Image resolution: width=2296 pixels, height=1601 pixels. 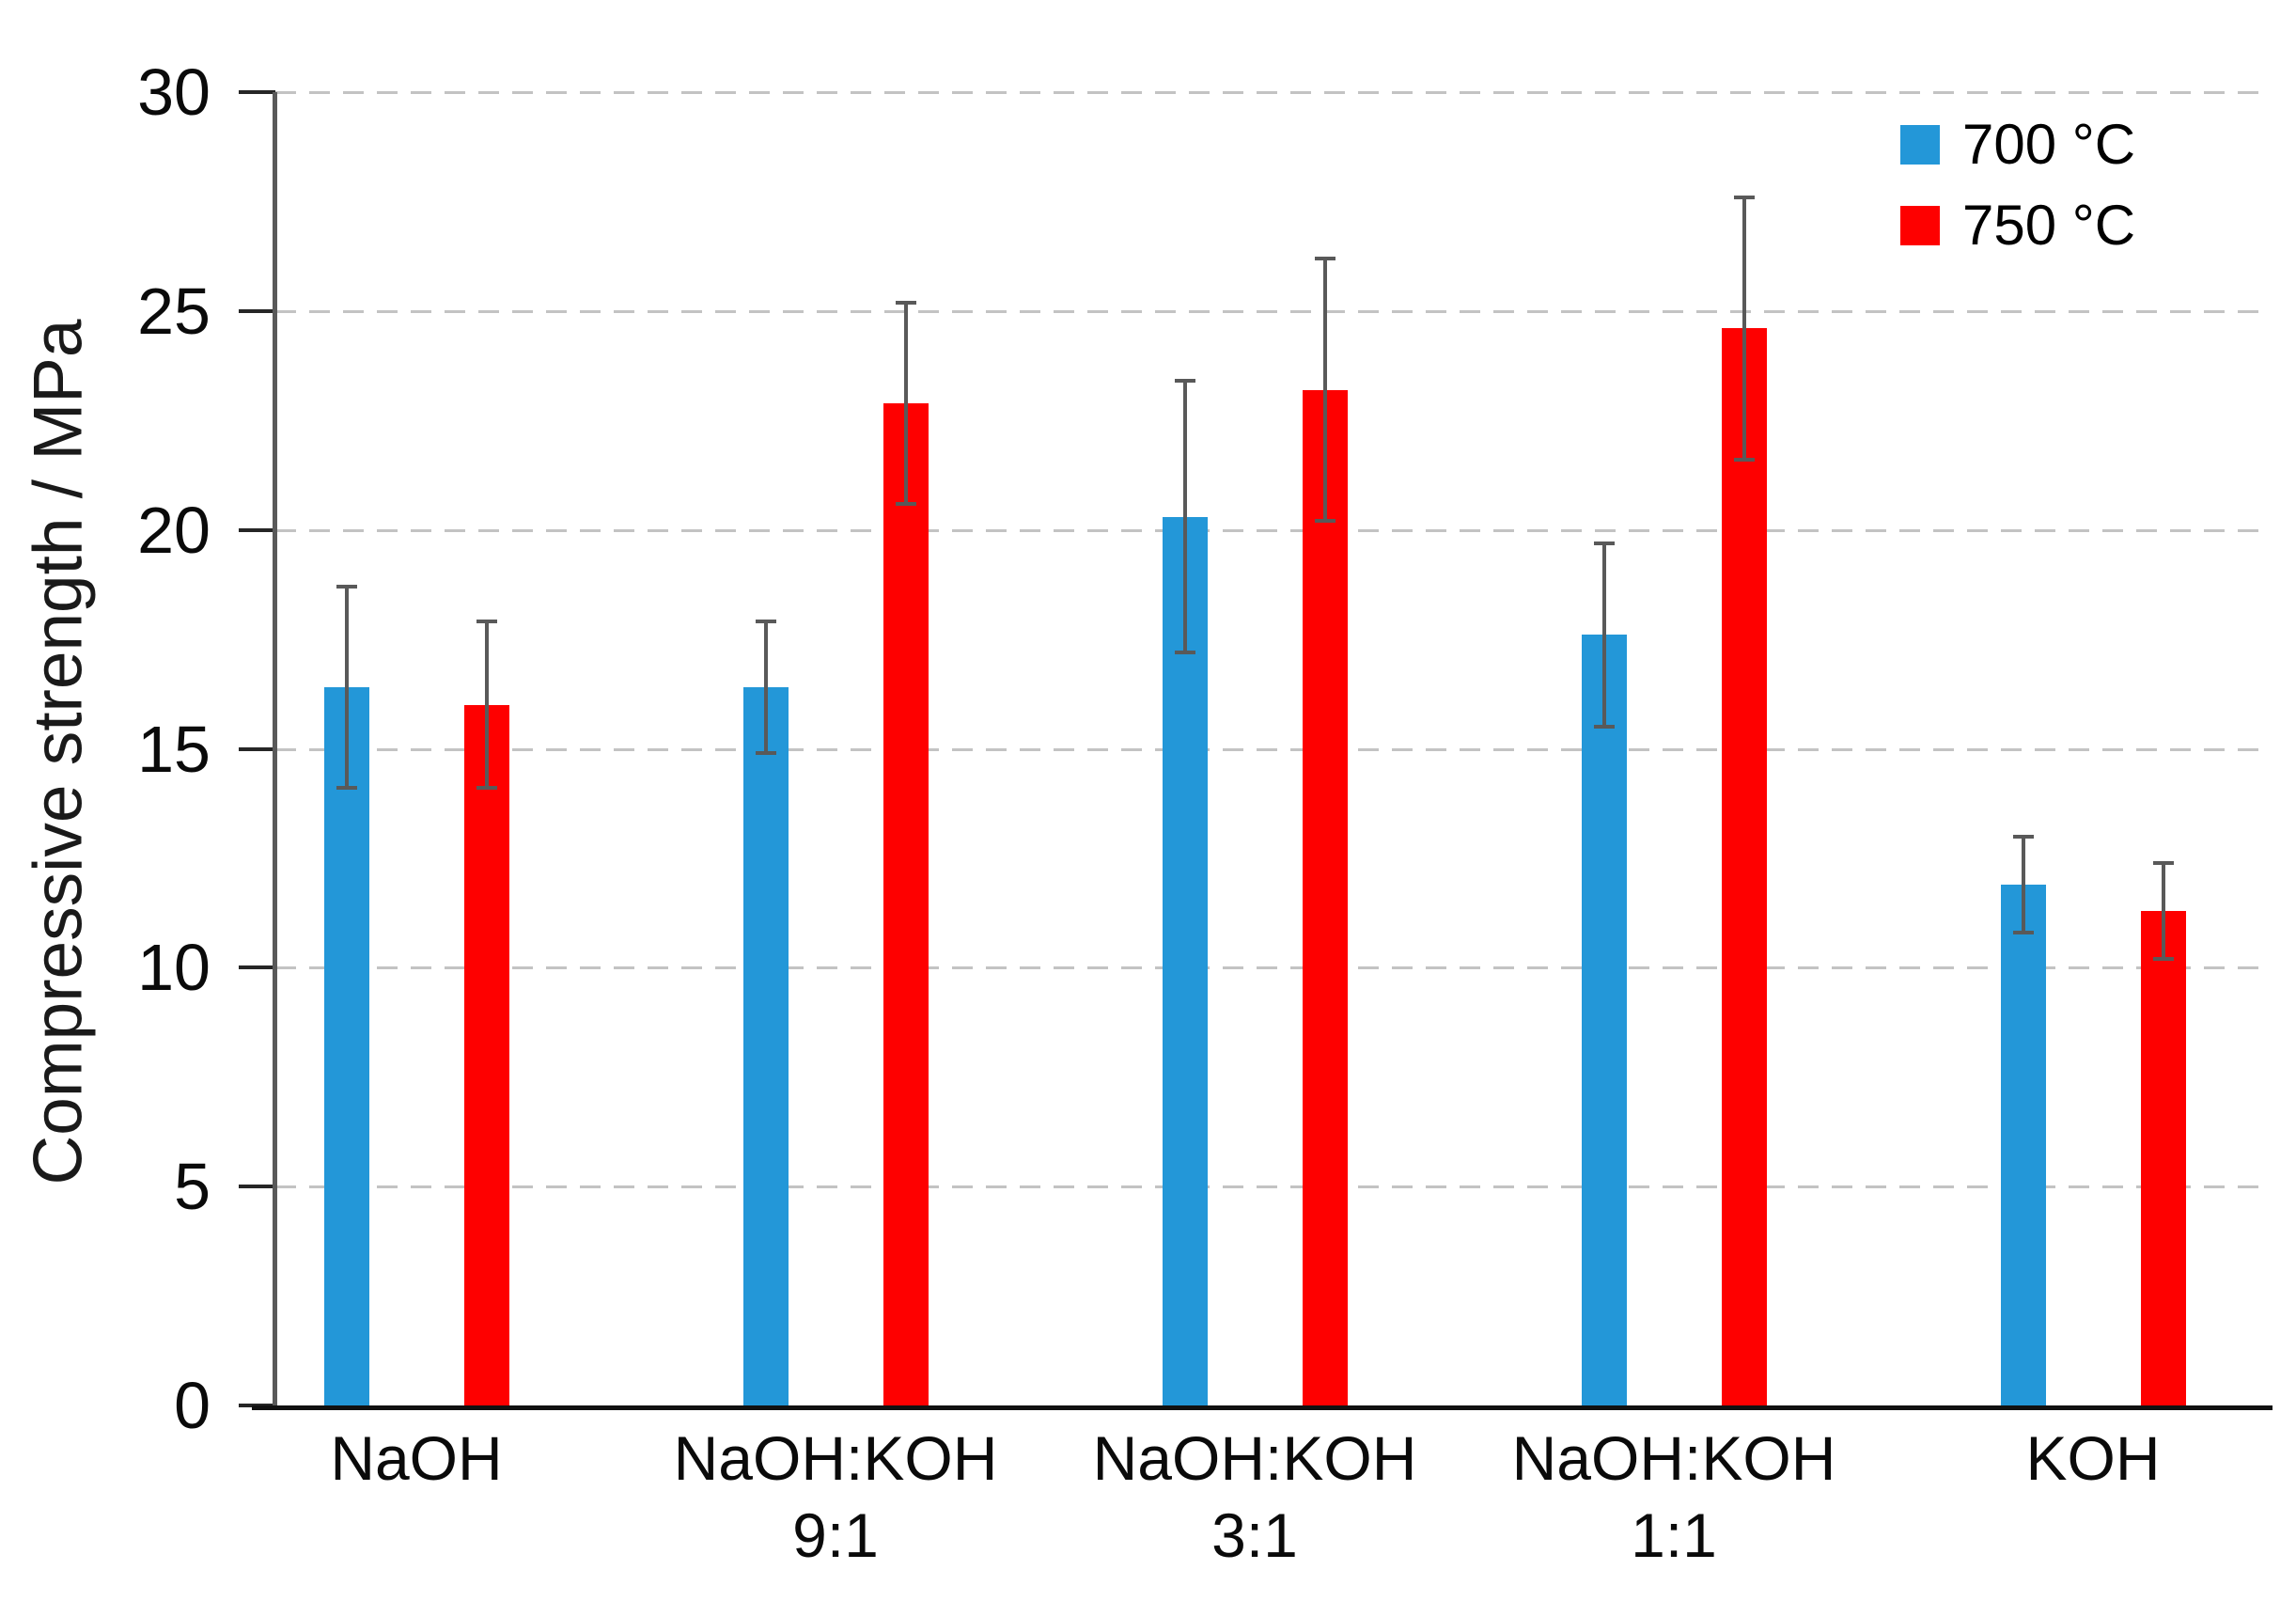 What do you see at coordinates (2049, 225) in the screenshot?
I see `legend-label-750c: 750 °C` at bounding box center [2049, 225].